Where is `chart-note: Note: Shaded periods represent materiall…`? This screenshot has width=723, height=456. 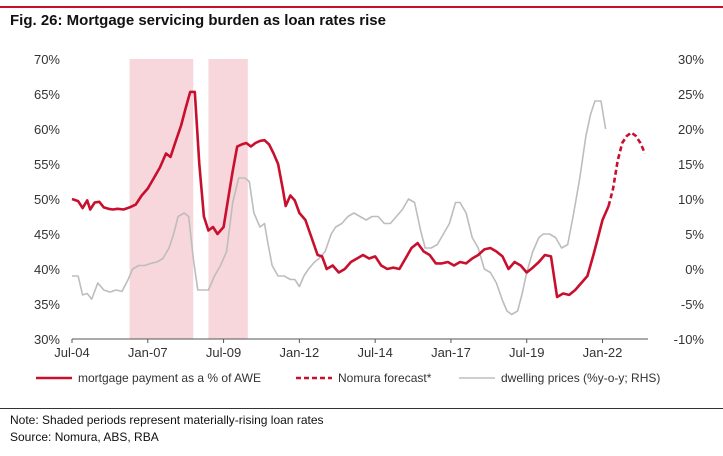 chart-note: Note: Shaded periods represent materiall… is located at coordinates (167, 420).